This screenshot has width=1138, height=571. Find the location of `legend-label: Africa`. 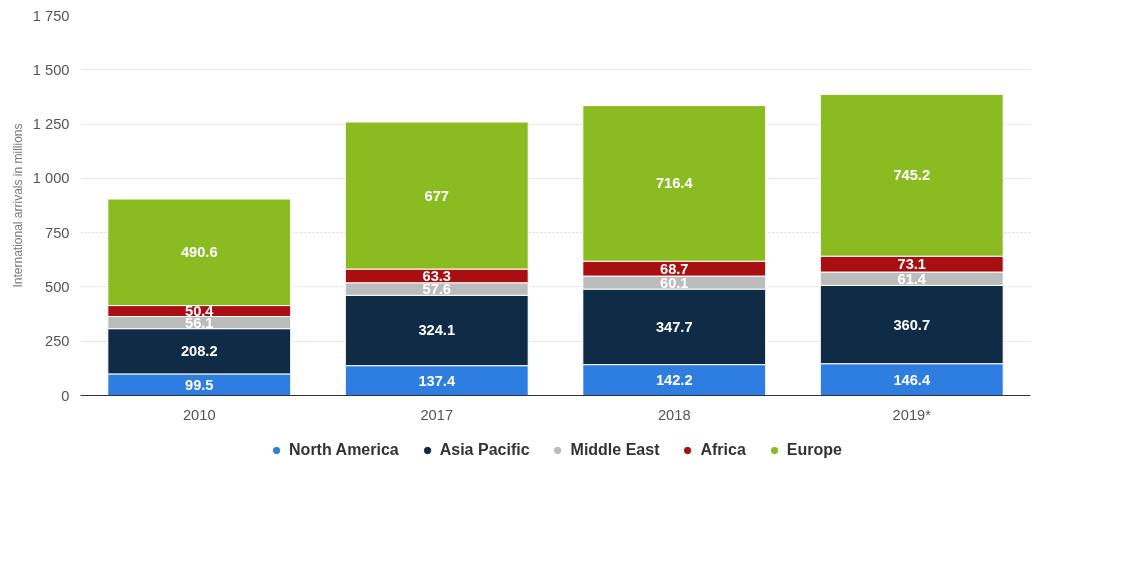

legend-label: Africa is located at coordinates (723, 450).